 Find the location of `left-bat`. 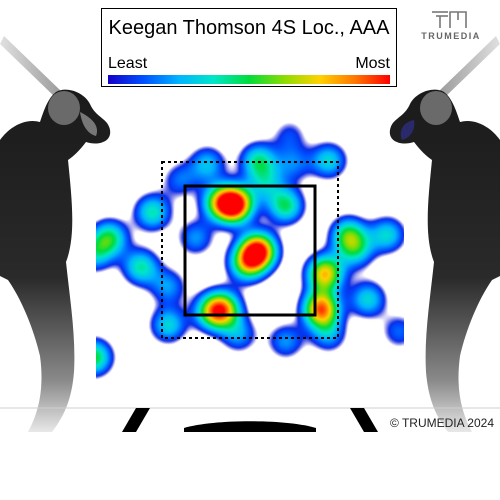

left-bat is located at coordinates (31, 67).